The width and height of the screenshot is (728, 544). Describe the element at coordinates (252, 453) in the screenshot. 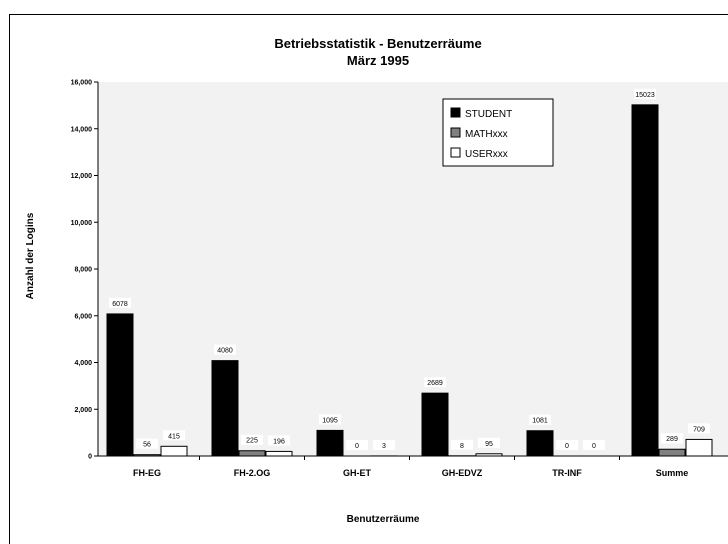

I see `bar-mathxxx-fh-2-og` at that location.